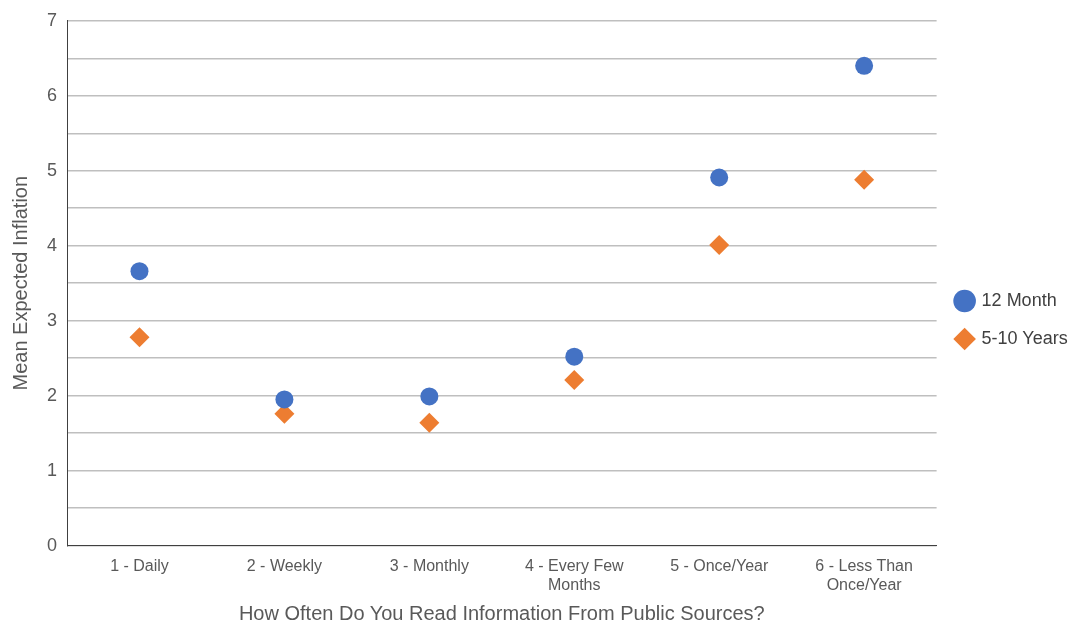 Image resolution: width=1088 pixels, height=635 pixels. What do you see at coordinates (574, 574) in the screenshot?
I see `x-tick-label: 4 - Every Few Months` at bounding box center [574, 574].